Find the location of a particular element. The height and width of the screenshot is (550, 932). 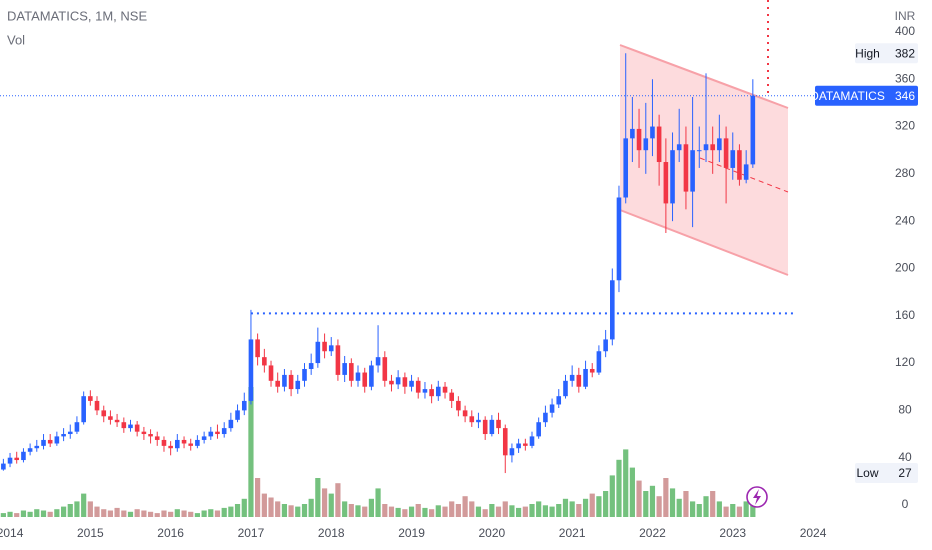

x-tick-label: 2018 is located at coordinates (331, 533).